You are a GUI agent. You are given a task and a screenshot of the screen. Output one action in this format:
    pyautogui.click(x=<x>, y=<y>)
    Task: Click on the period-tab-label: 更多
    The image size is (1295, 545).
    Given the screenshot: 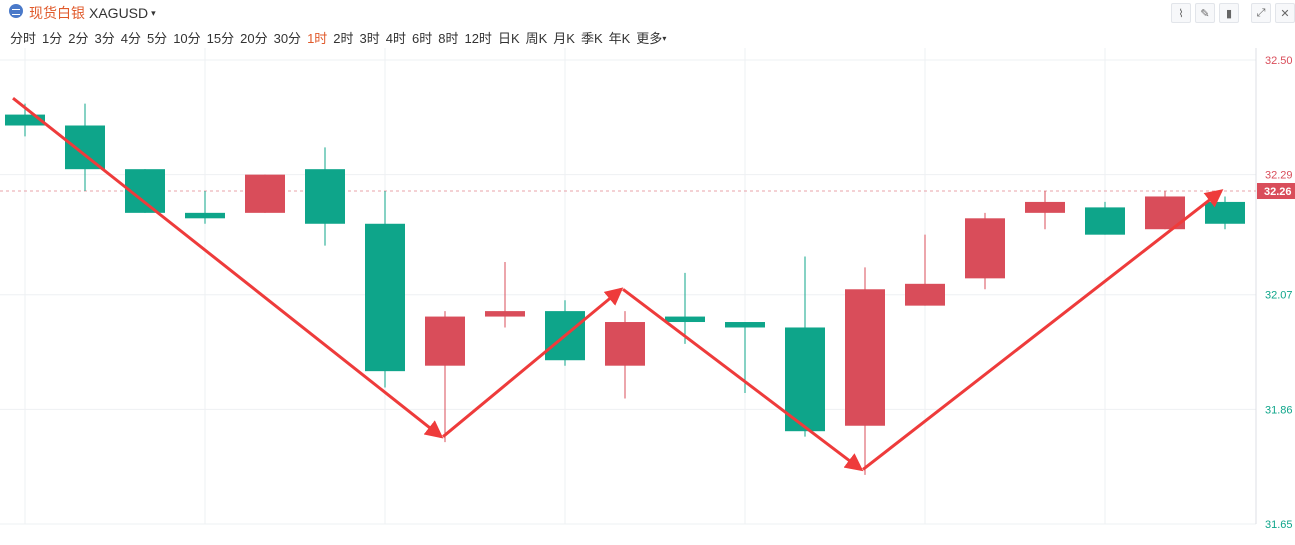 What is the action you would take?
    pyautogui.click(x=649, y=38)
    